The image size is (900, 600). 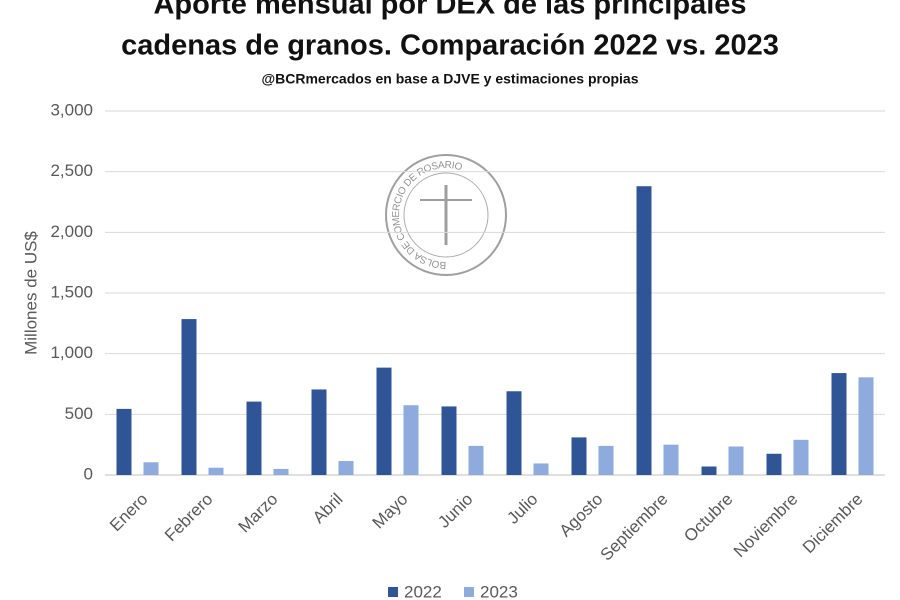 I want to click on x-tick-label: Septiembre, so click(x=634, y=527).